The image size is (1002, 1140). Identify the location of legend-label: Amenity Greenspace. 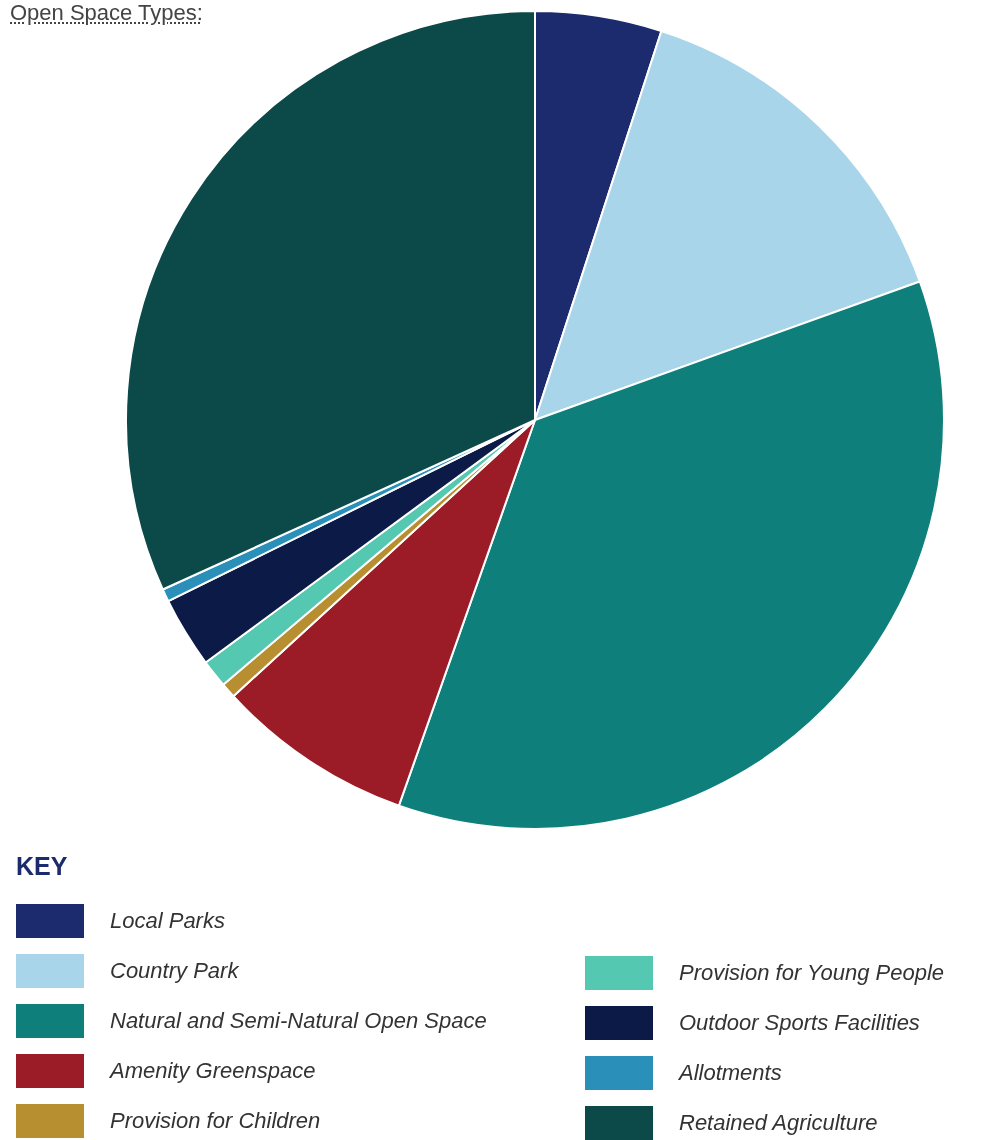
(213, 1071).